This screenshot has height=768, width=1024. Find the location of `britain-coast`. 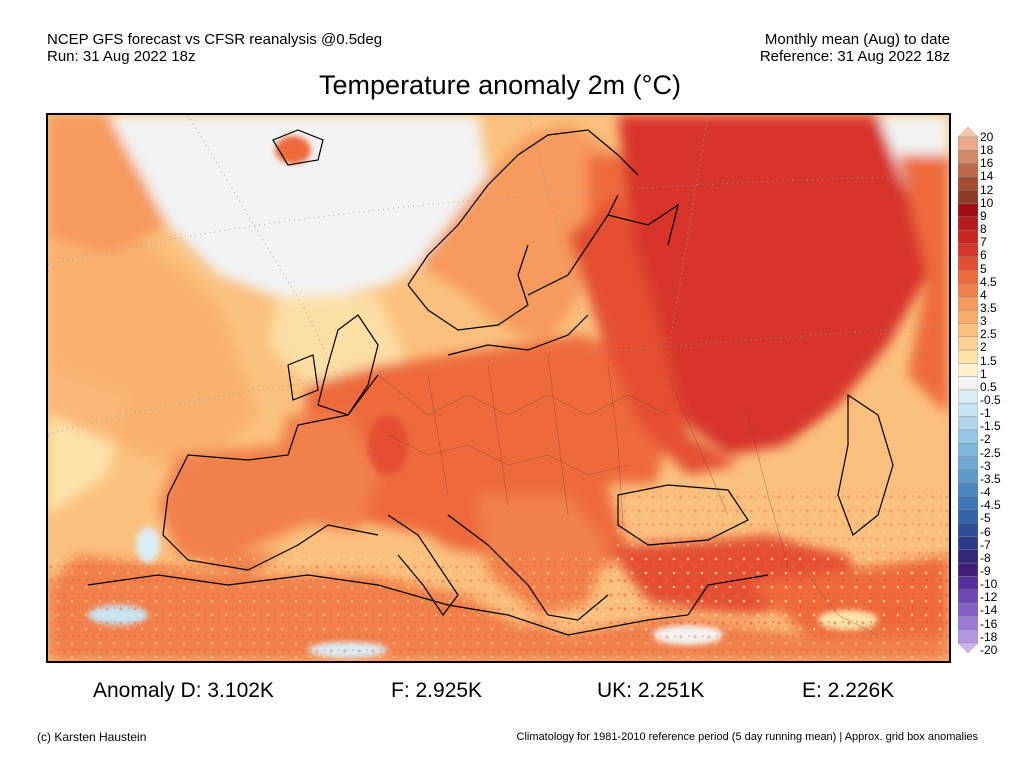

britain-coast is located at coordinates (348, 365).